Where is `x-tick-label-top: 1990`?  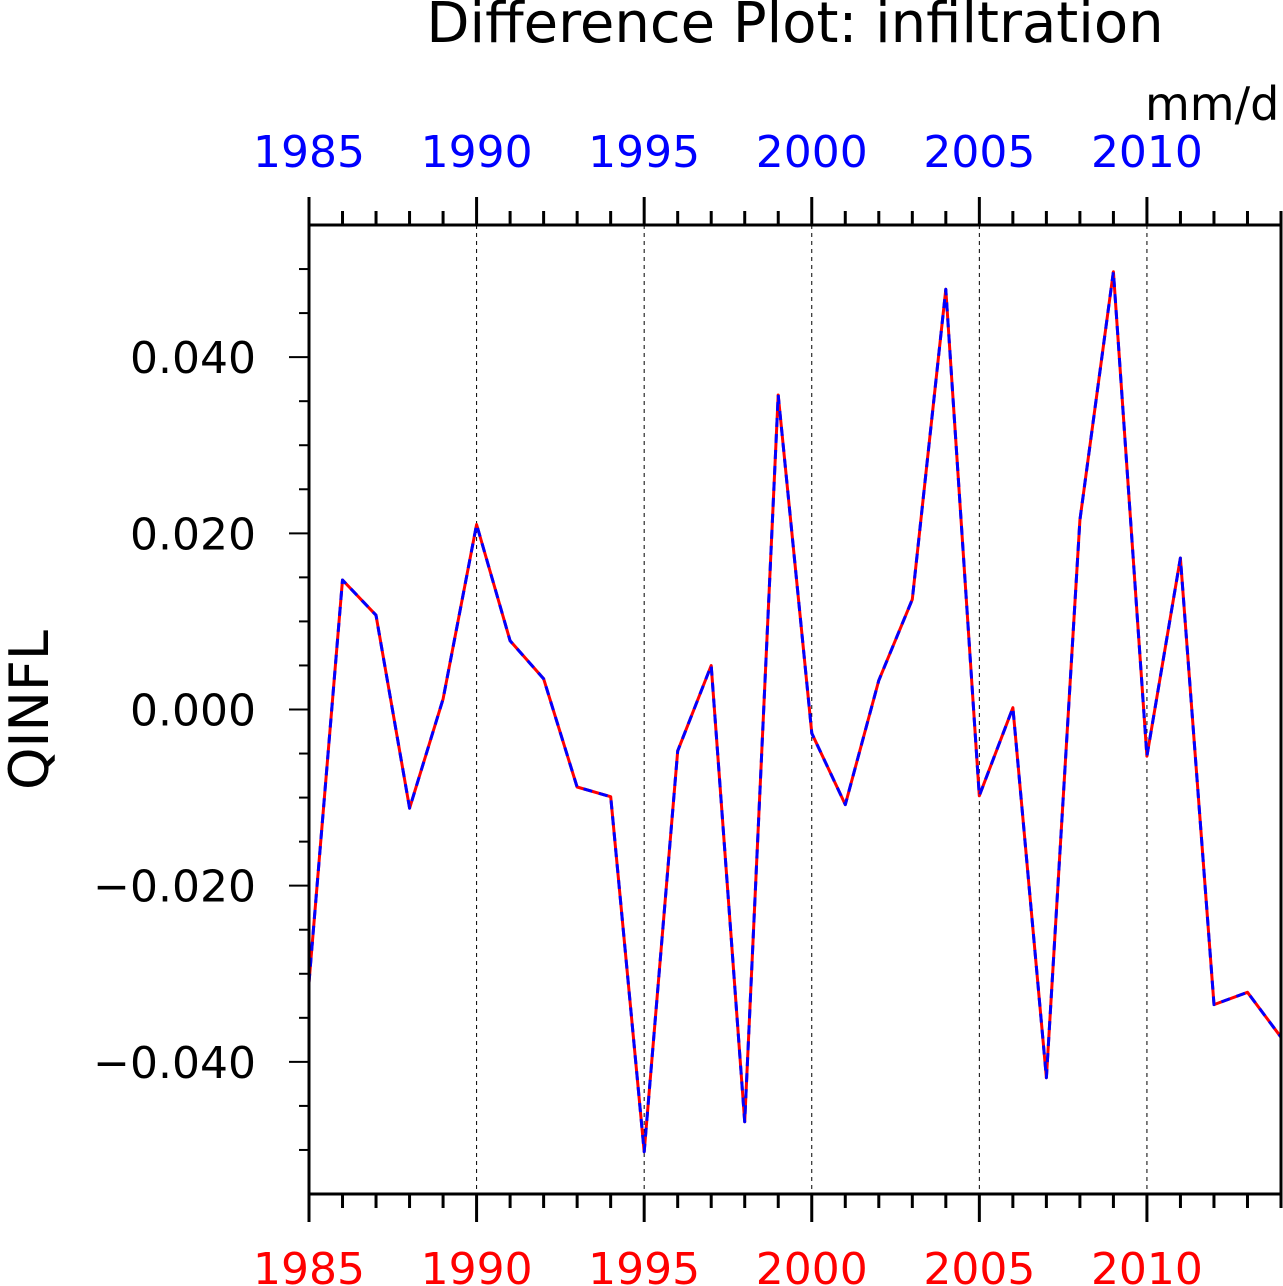 x-tick-label-top: 1990 is located at coordinates (477, 152).